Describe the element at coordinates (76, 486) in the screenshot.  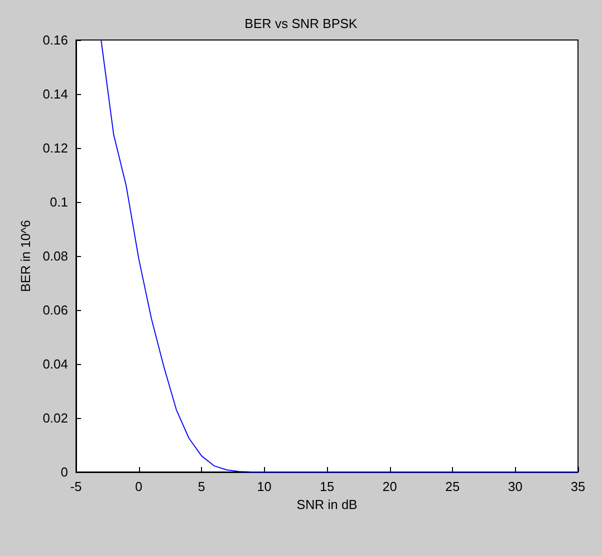
I see `x-tick-label: -5` at that location.